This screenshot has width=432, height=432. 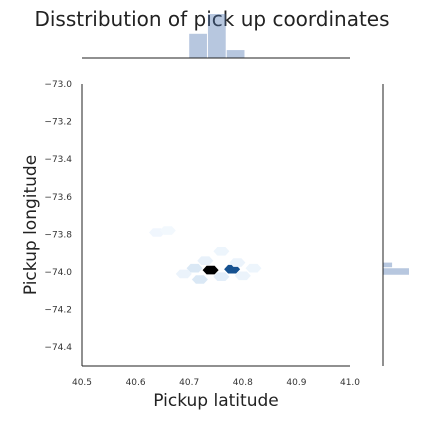 What do you see at coordinates (58, 273) in the screenshot?
I see `y-tick-label: −74.0` at bounding box center [58, 273].